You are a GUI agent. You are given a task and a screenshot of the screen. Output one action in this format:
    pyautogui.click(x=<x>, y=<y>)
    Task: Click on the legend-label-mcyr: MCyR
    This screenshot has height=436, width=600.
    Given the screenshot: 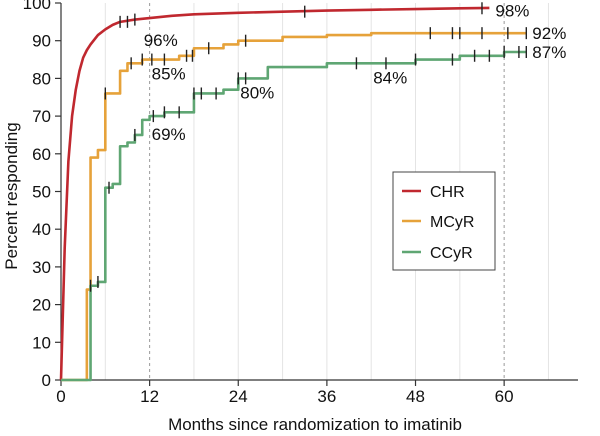 What is the action you would take?
    pyautogui.click(x=452, y=222)
    